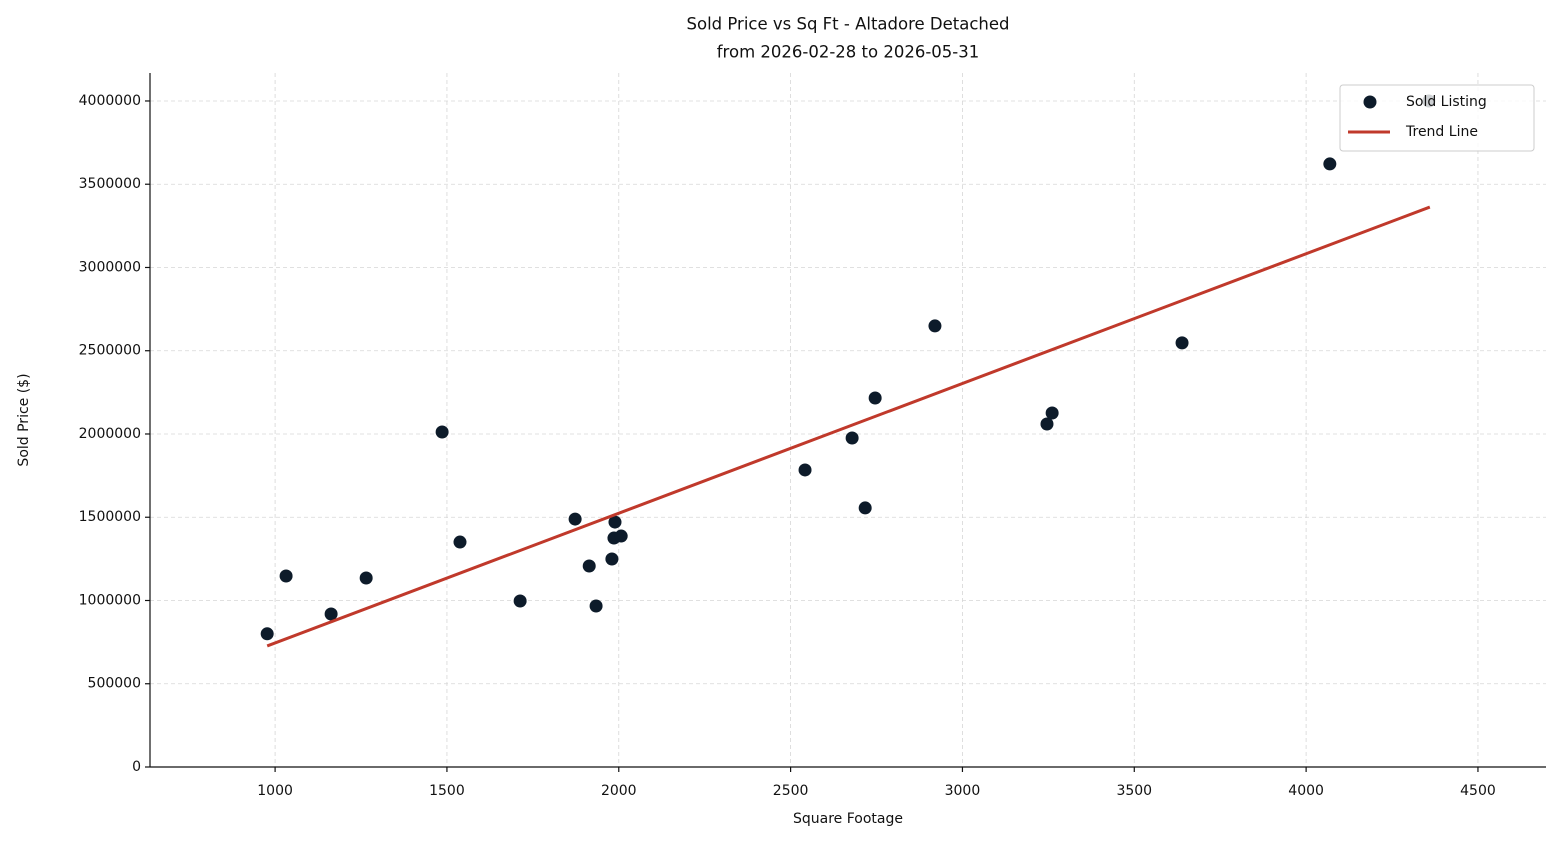 The image size is (1560, 845). Describe the element at coordinates (110, 600) in the screenshot. I see `y-tick-label: 1000000` at that location.